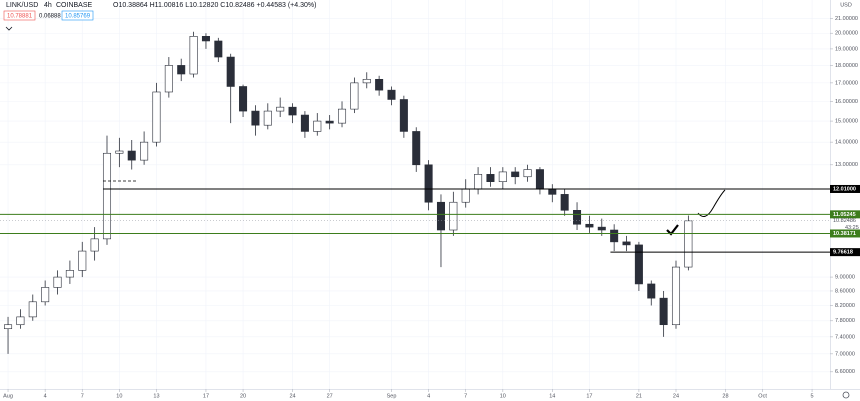  I want to click on x-tick-label: 10, so click(119, 396).